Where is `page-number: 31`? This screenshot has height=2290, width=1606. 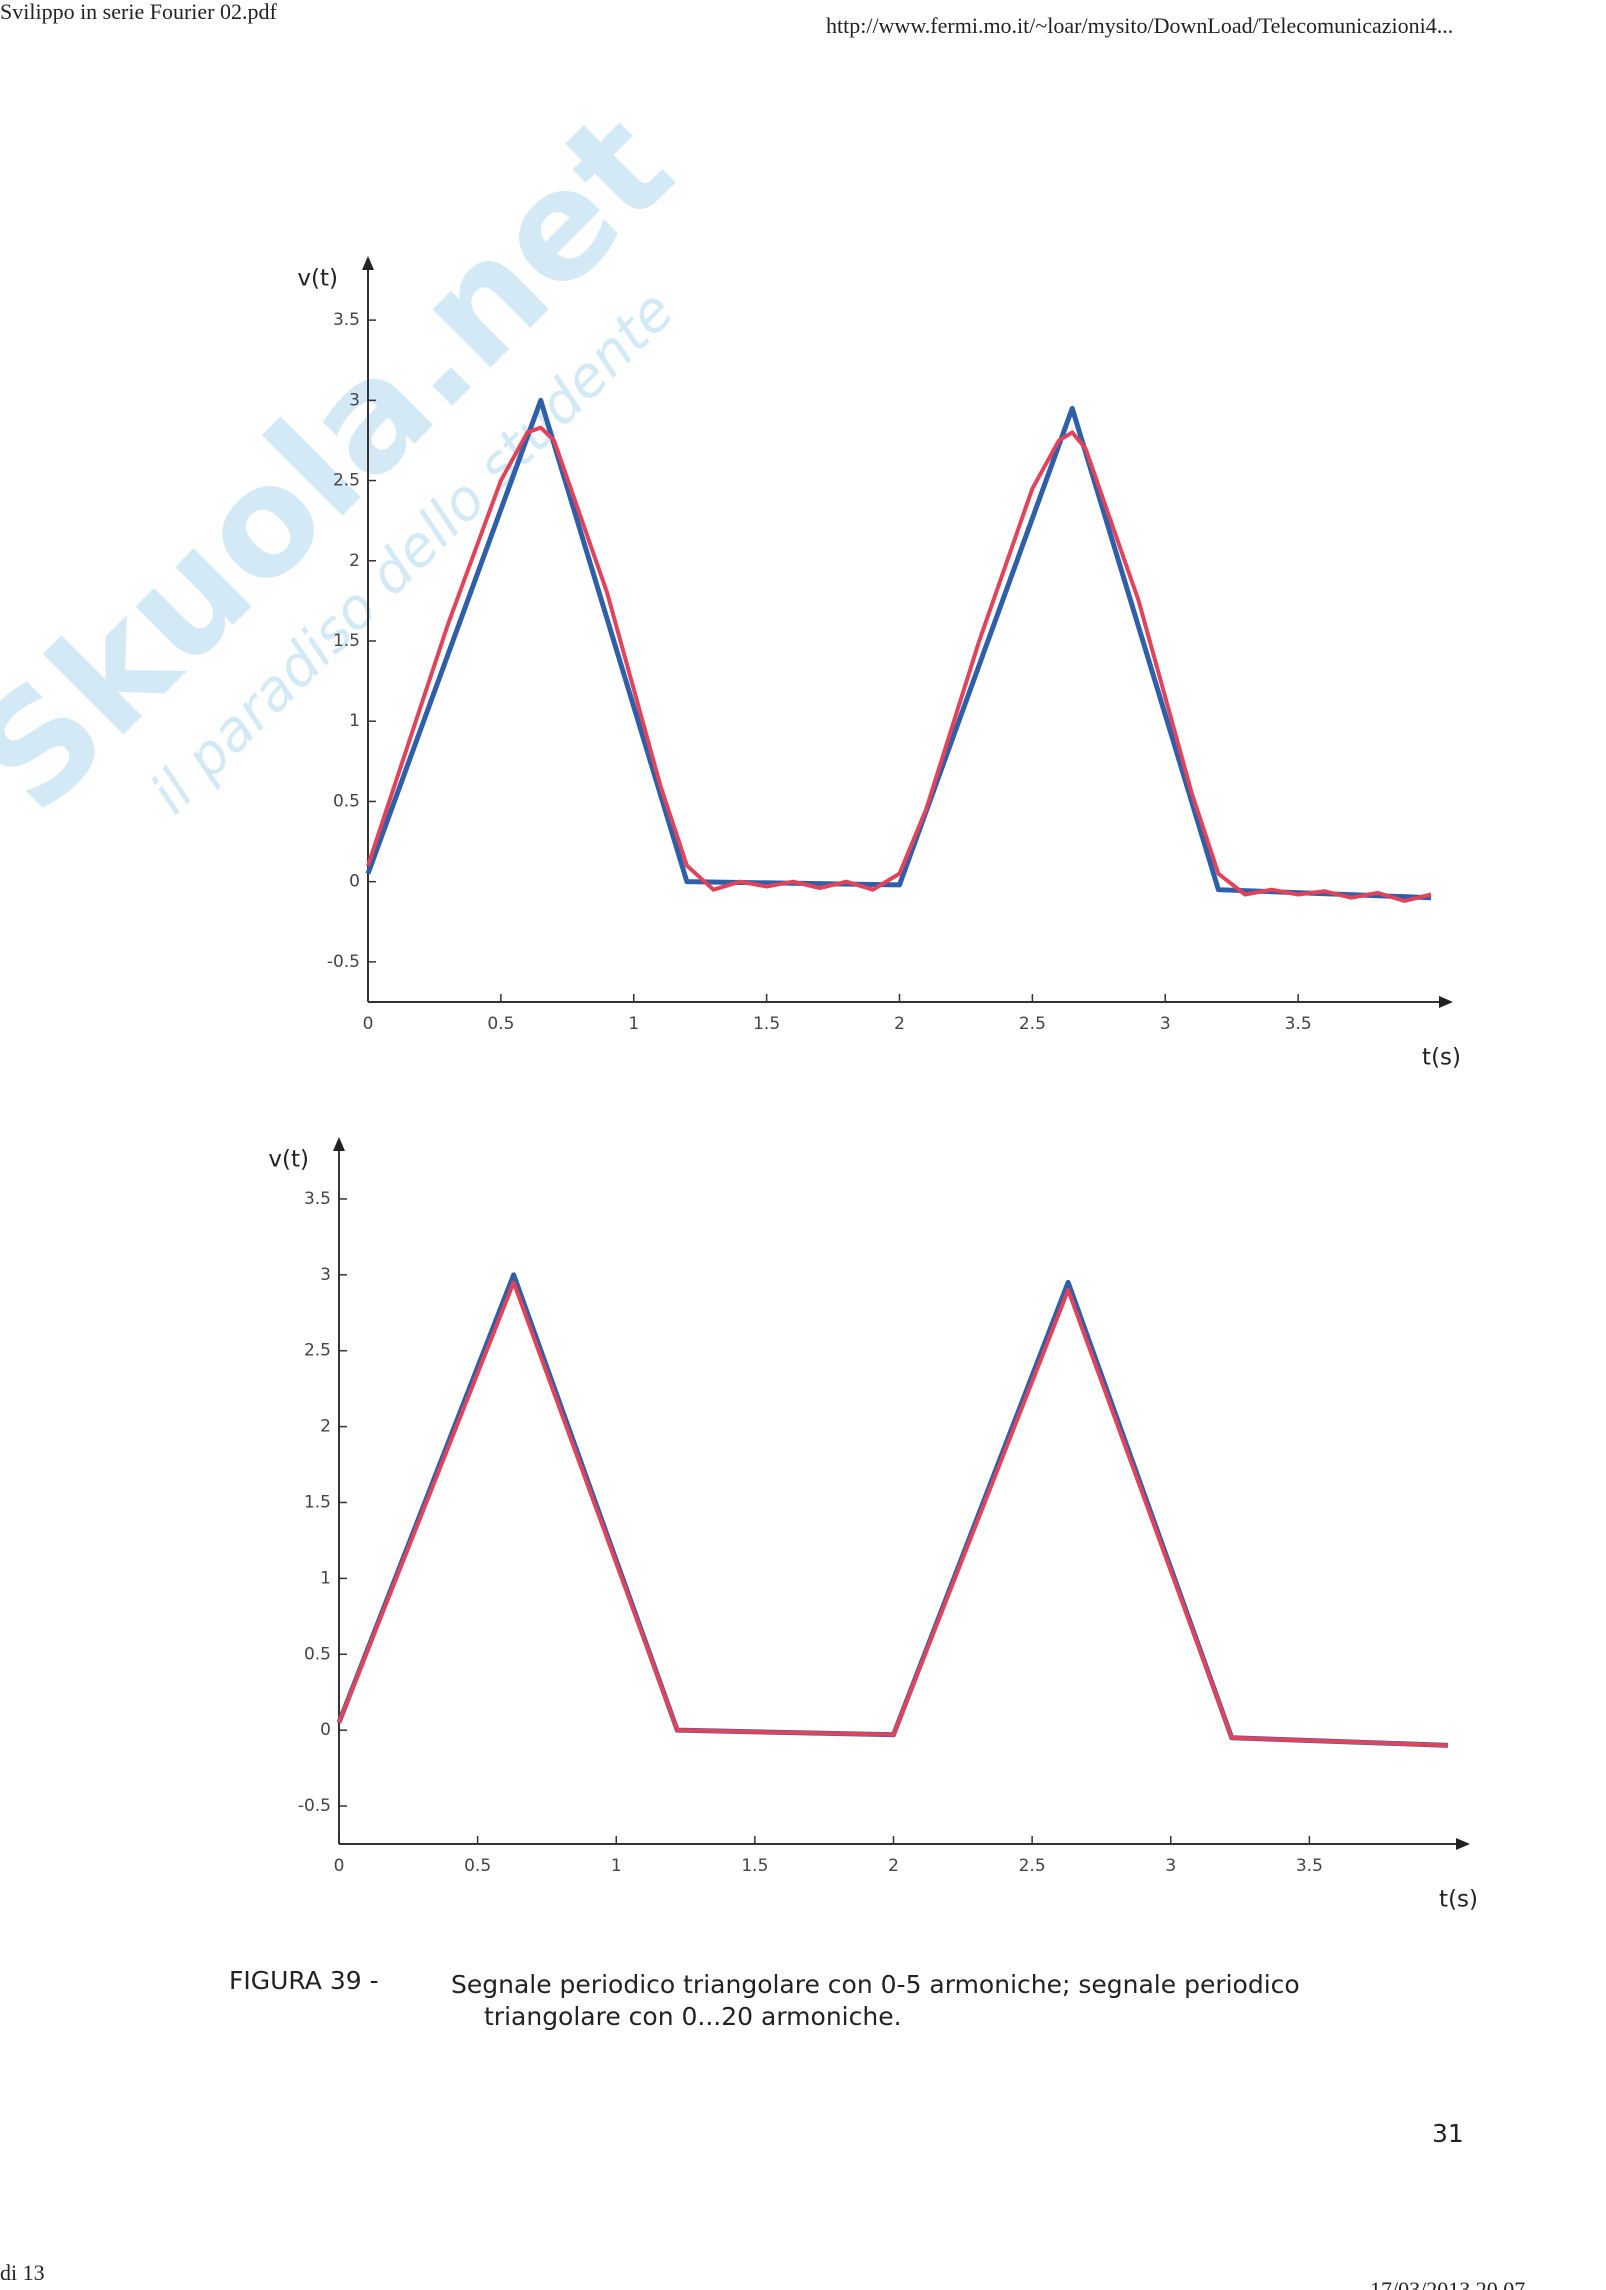 page-number: 31 is located at coordinates (1448, 2133).